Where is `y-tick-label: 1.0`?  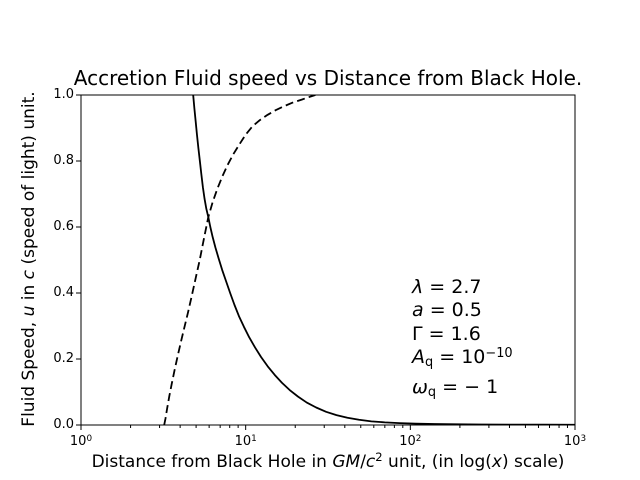 y-tick-label: 1.0 is located at coordinates (63, 94).